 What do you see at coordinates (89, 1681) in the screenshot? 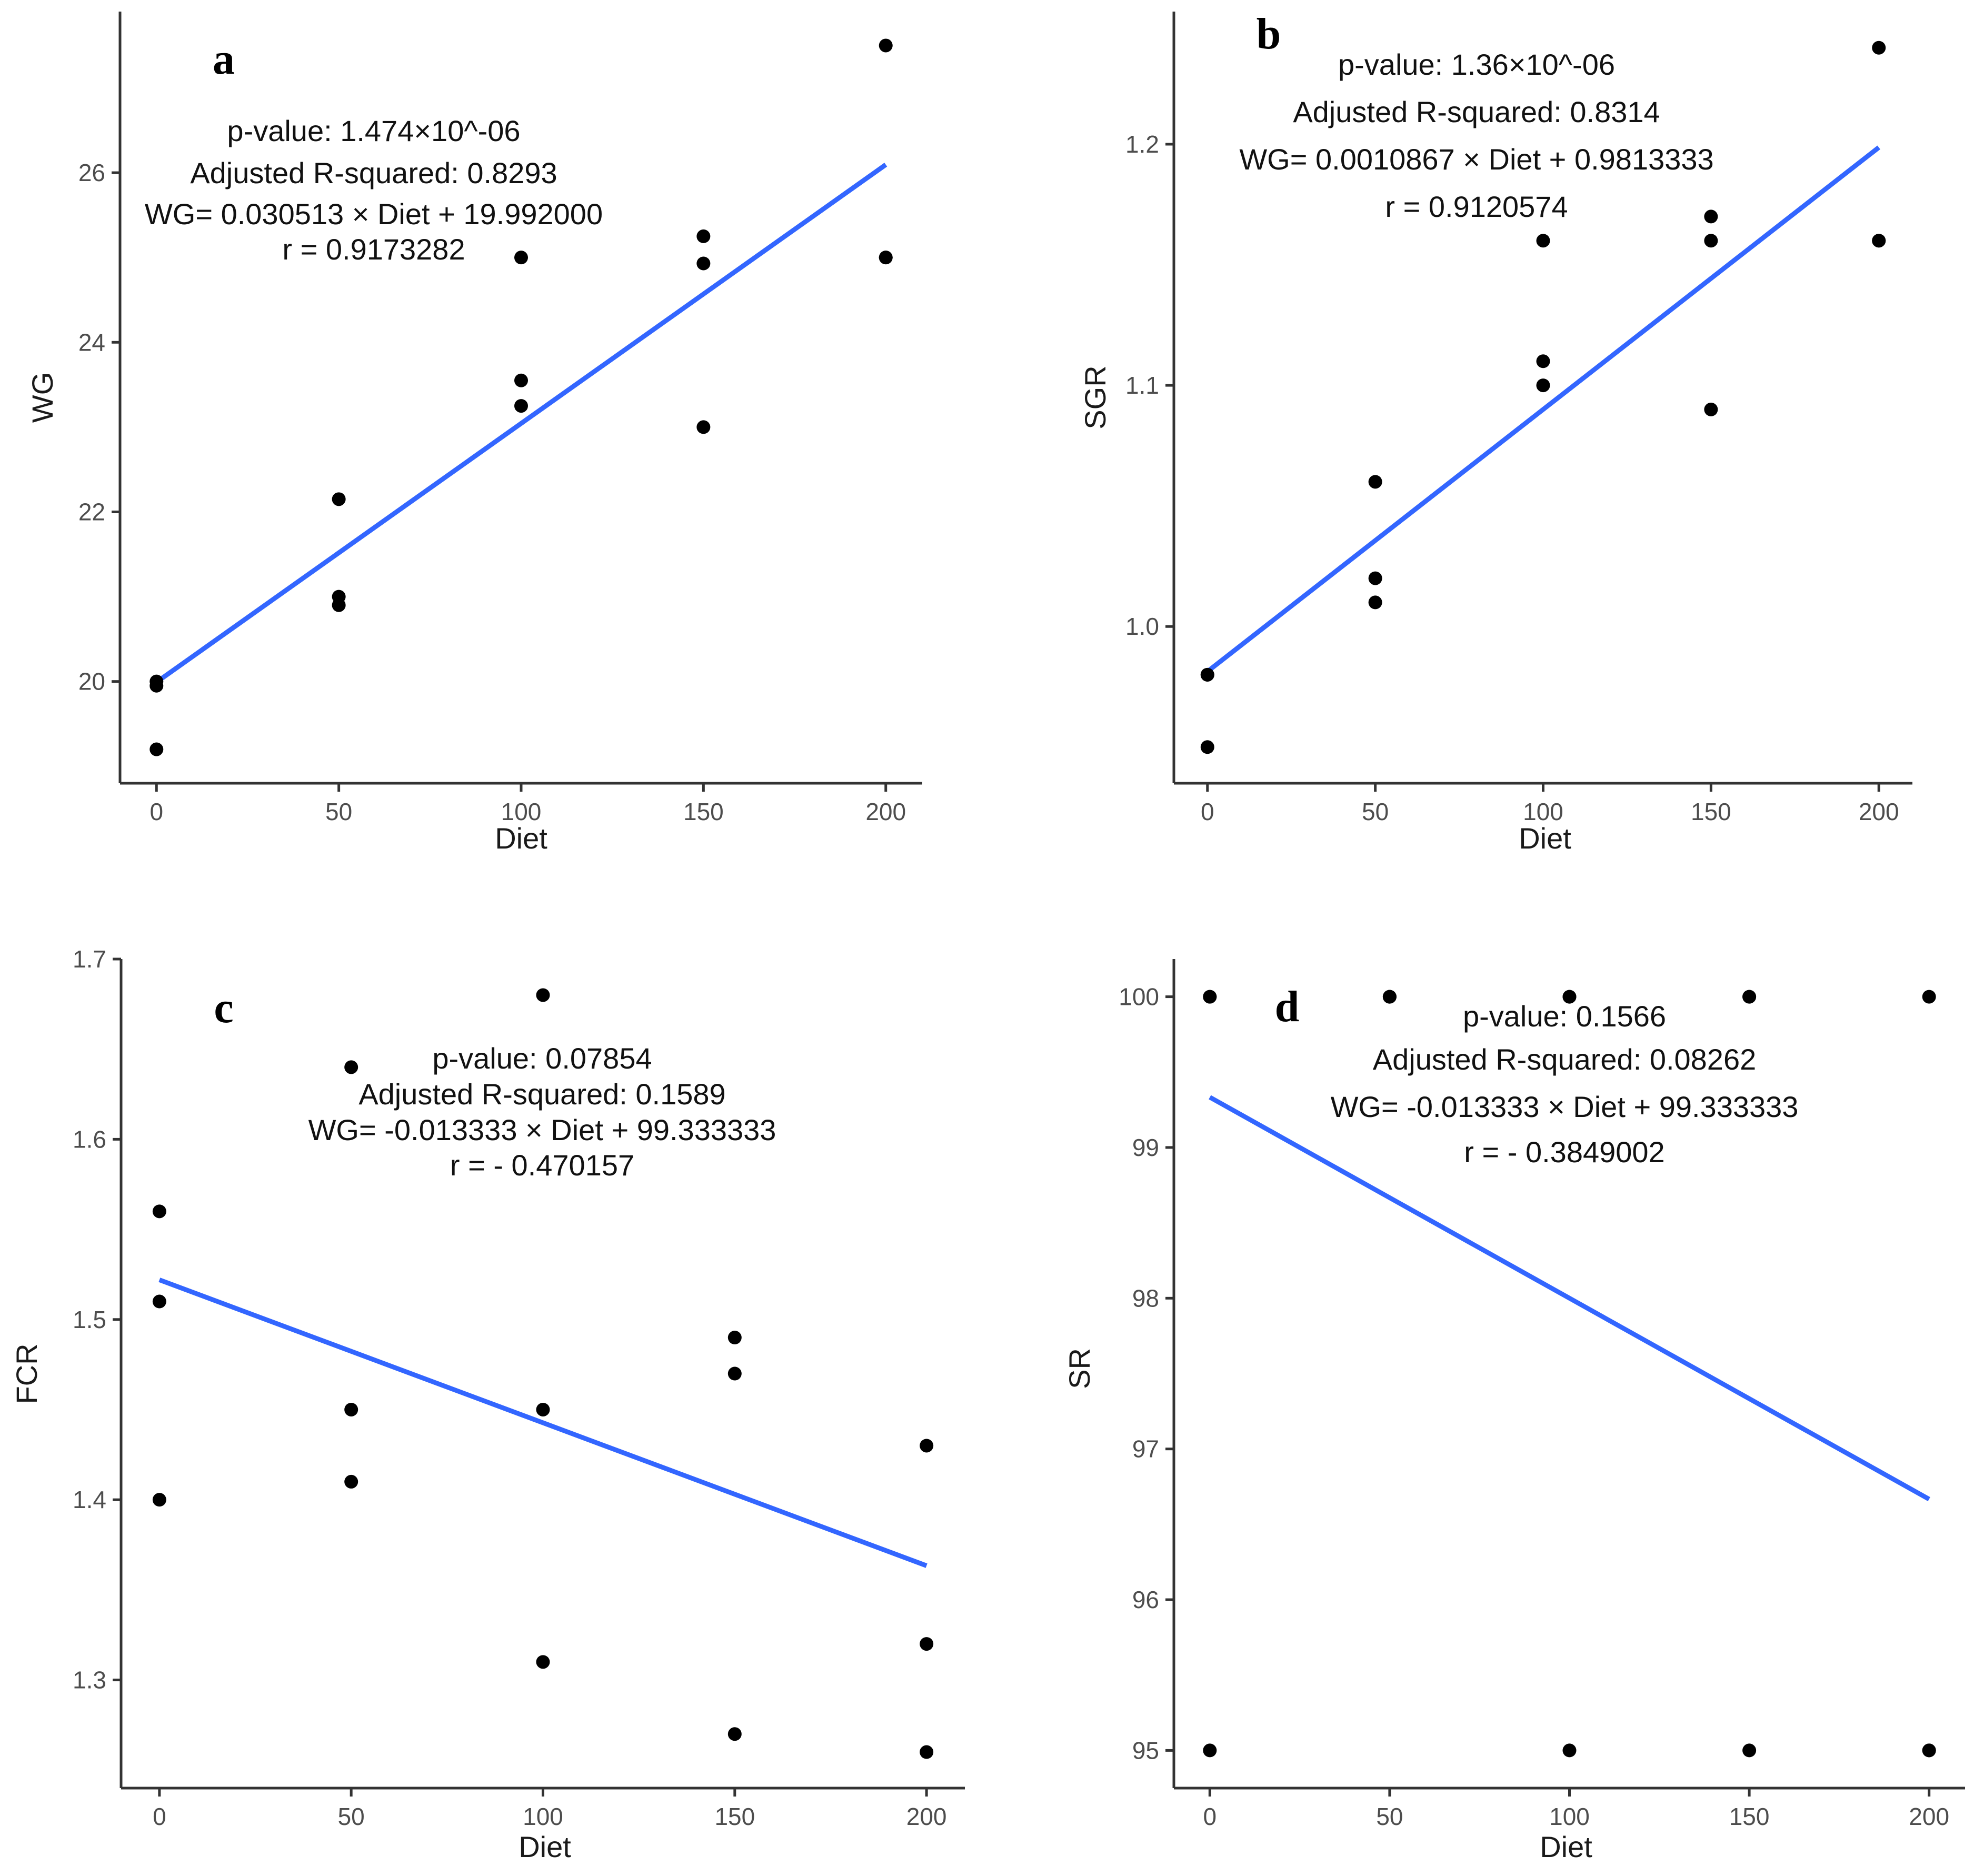
I see `y-tick-label: 1.3` at bounding box center [89, 1681].